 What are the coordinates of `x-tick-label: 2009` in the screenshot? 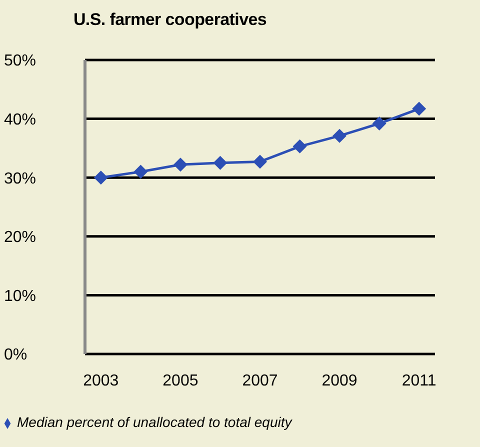 It's located at (340, 381).